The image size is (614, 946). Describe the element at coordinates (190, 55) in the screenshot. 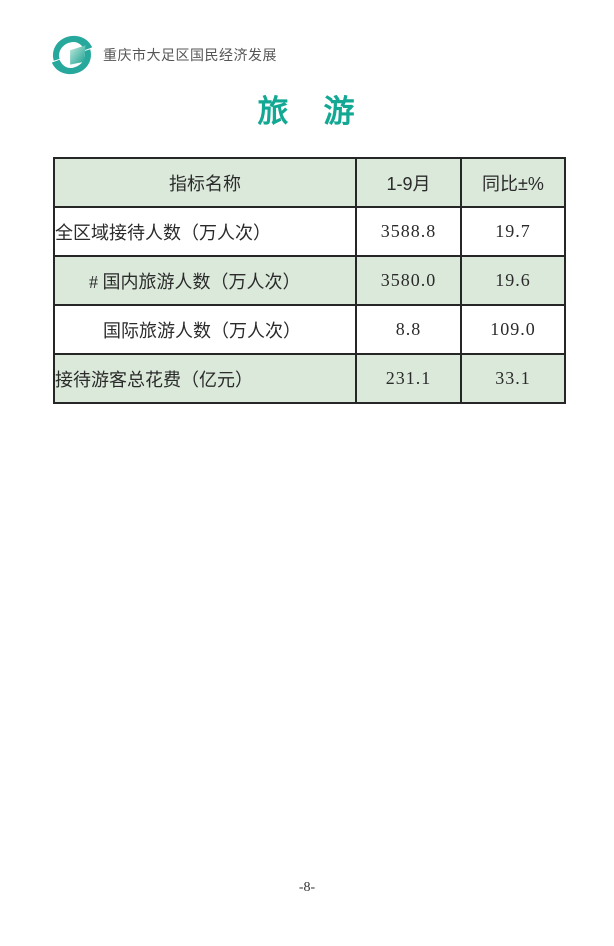

I see `org-name: 重庆市大足区国民经济发展` at that location.